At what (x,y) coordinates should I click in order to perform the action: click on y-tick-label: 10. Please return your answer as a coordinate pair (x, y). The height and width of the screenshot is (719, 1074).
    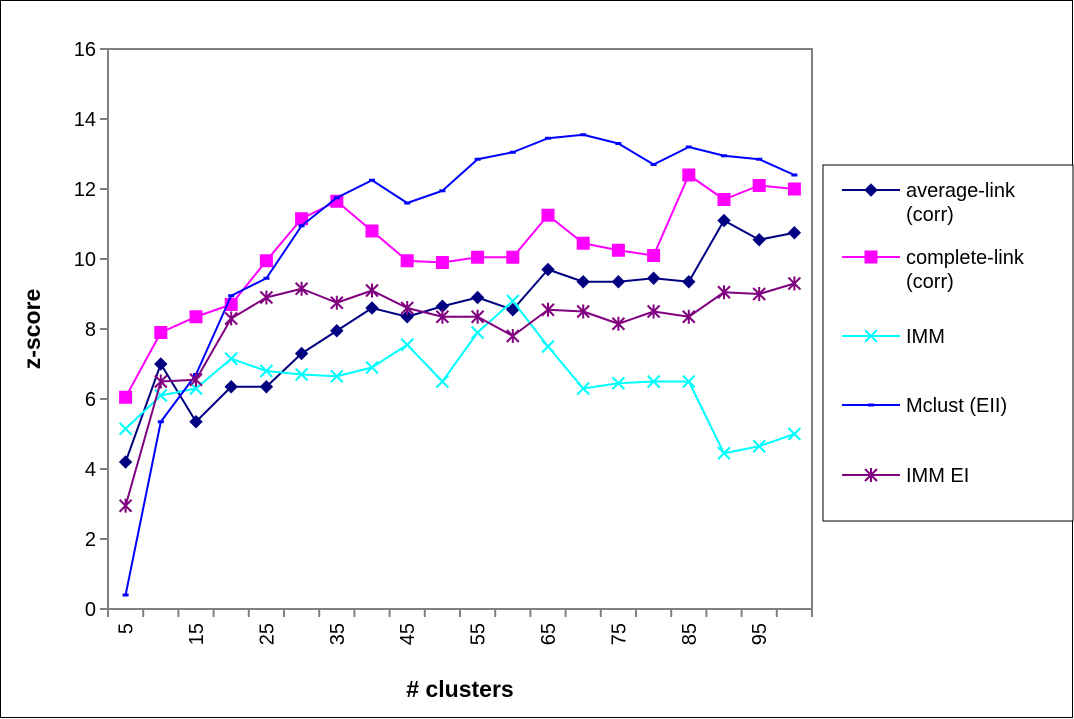
    Looking at the image, I should click on (85, 260).